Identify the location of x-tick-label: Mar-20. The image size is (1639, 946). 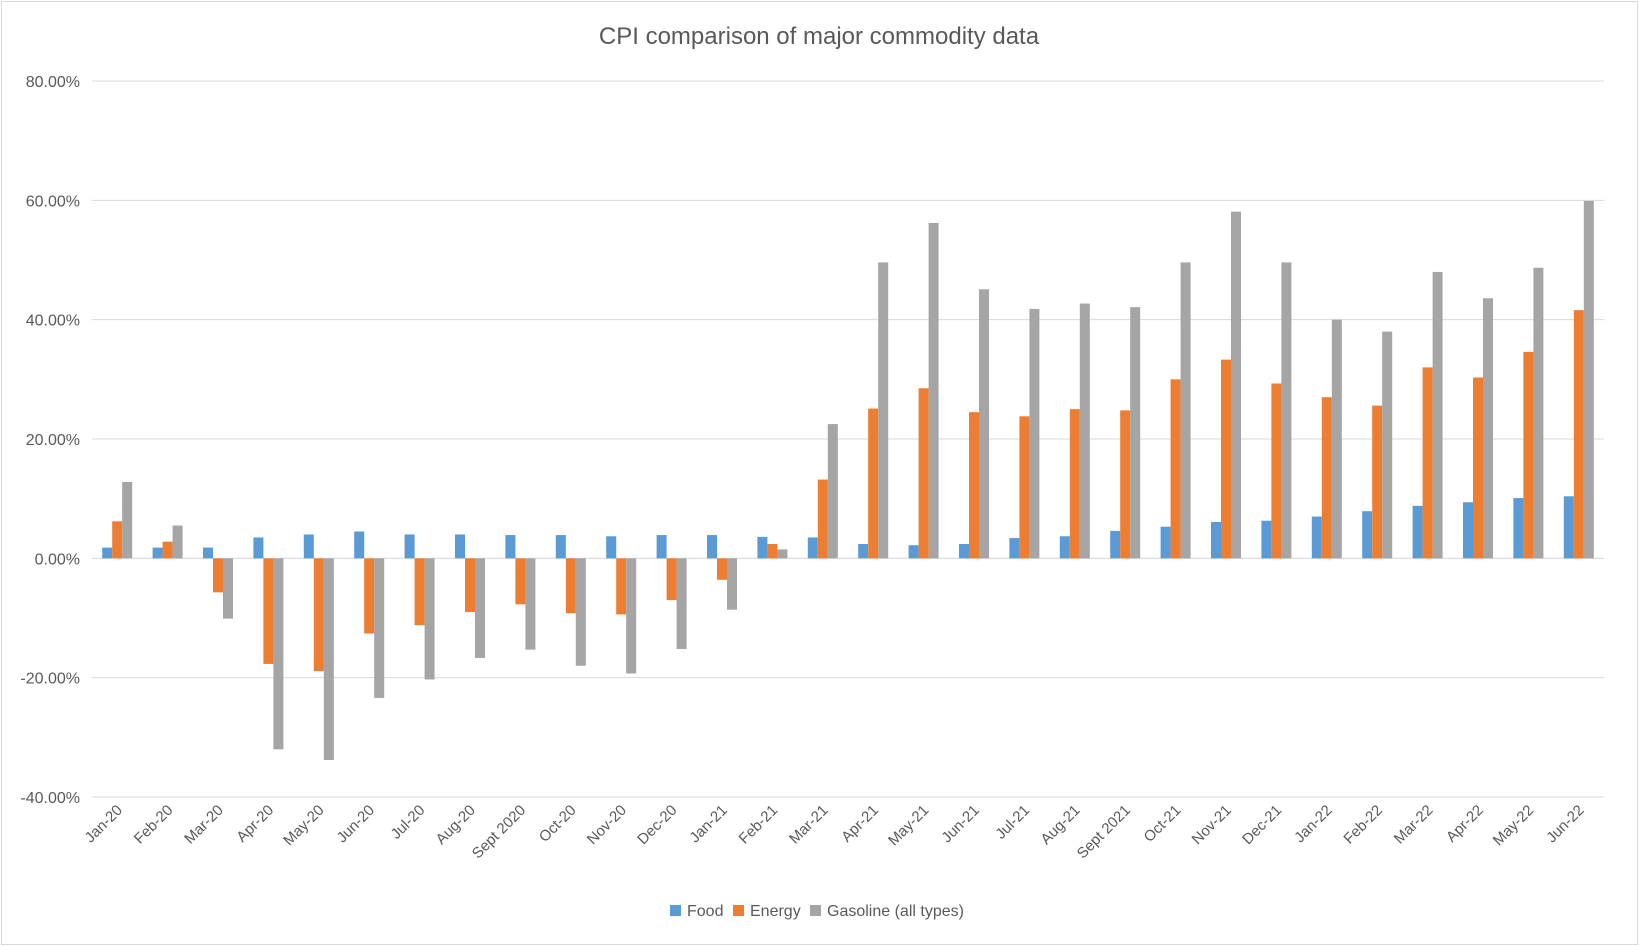
(204, 825).